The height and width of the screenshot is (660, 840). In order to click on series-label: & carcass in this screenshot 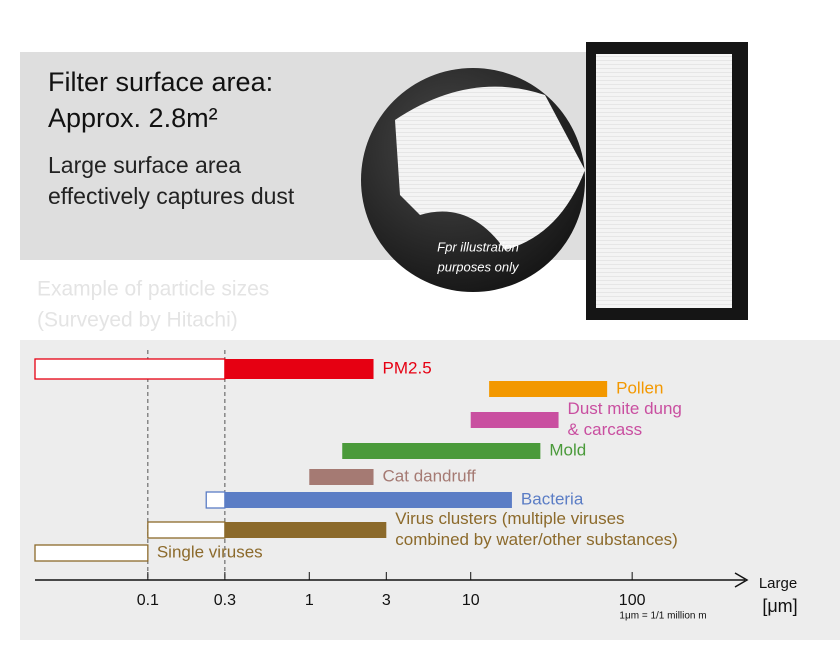, I will do `click(605, 429)`.